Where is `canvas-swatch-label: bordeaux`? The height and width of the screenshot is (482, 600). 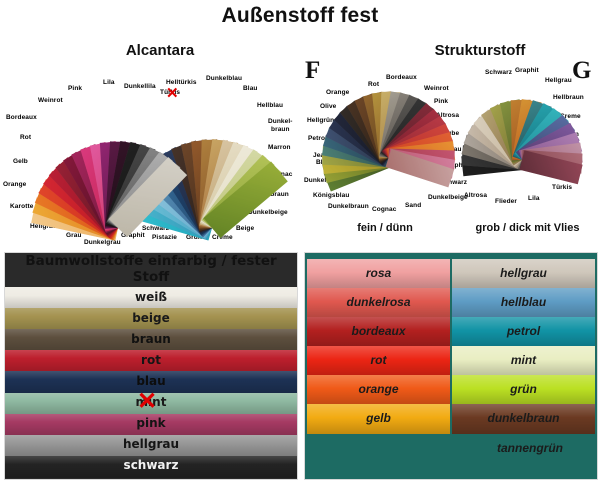
canvas-swatch-label: bordeaux is located at coordinates (378, 330).